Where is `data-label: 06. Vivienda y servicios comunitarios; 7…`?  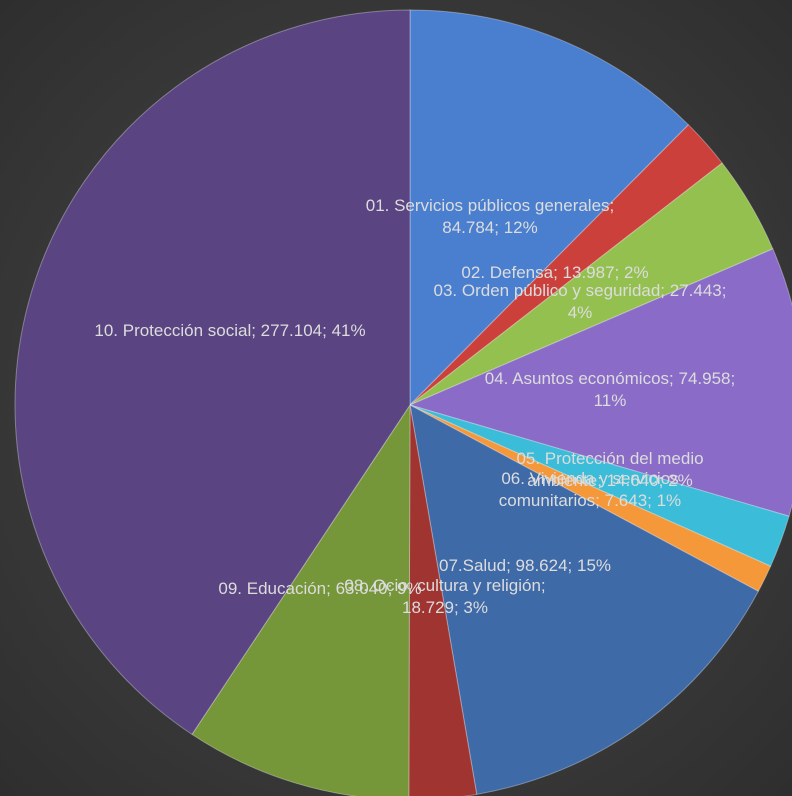
data-label: 06. Vivienda y servicios comunitarios; 7… is located at coordinates (590, 489).